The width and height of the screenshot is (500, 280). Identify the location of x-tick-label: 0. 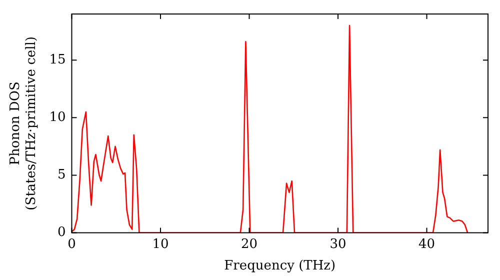
(72, 244).